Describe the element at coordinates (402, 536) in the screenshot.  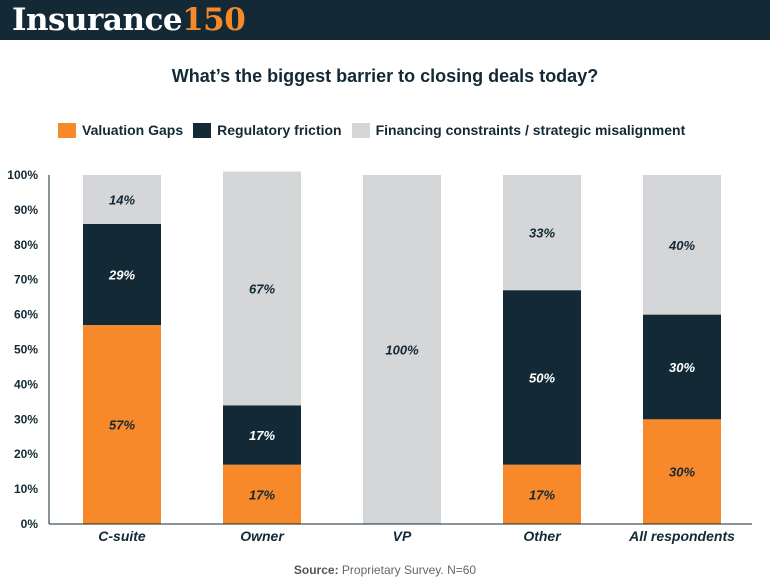
I see `x-category-label: VP` at that location.